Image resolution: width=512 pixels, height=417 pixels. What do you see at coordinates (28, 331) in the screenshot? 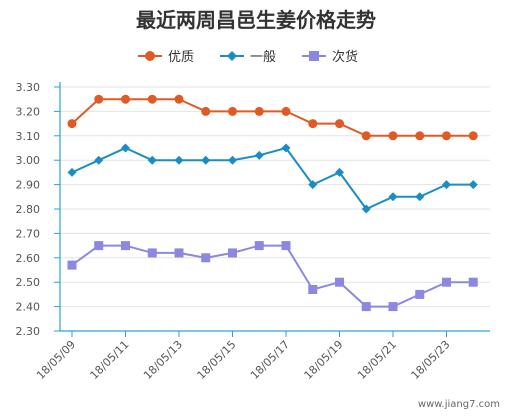
I see `y-tick-label: 2.30` at bounding box center [28, 331].